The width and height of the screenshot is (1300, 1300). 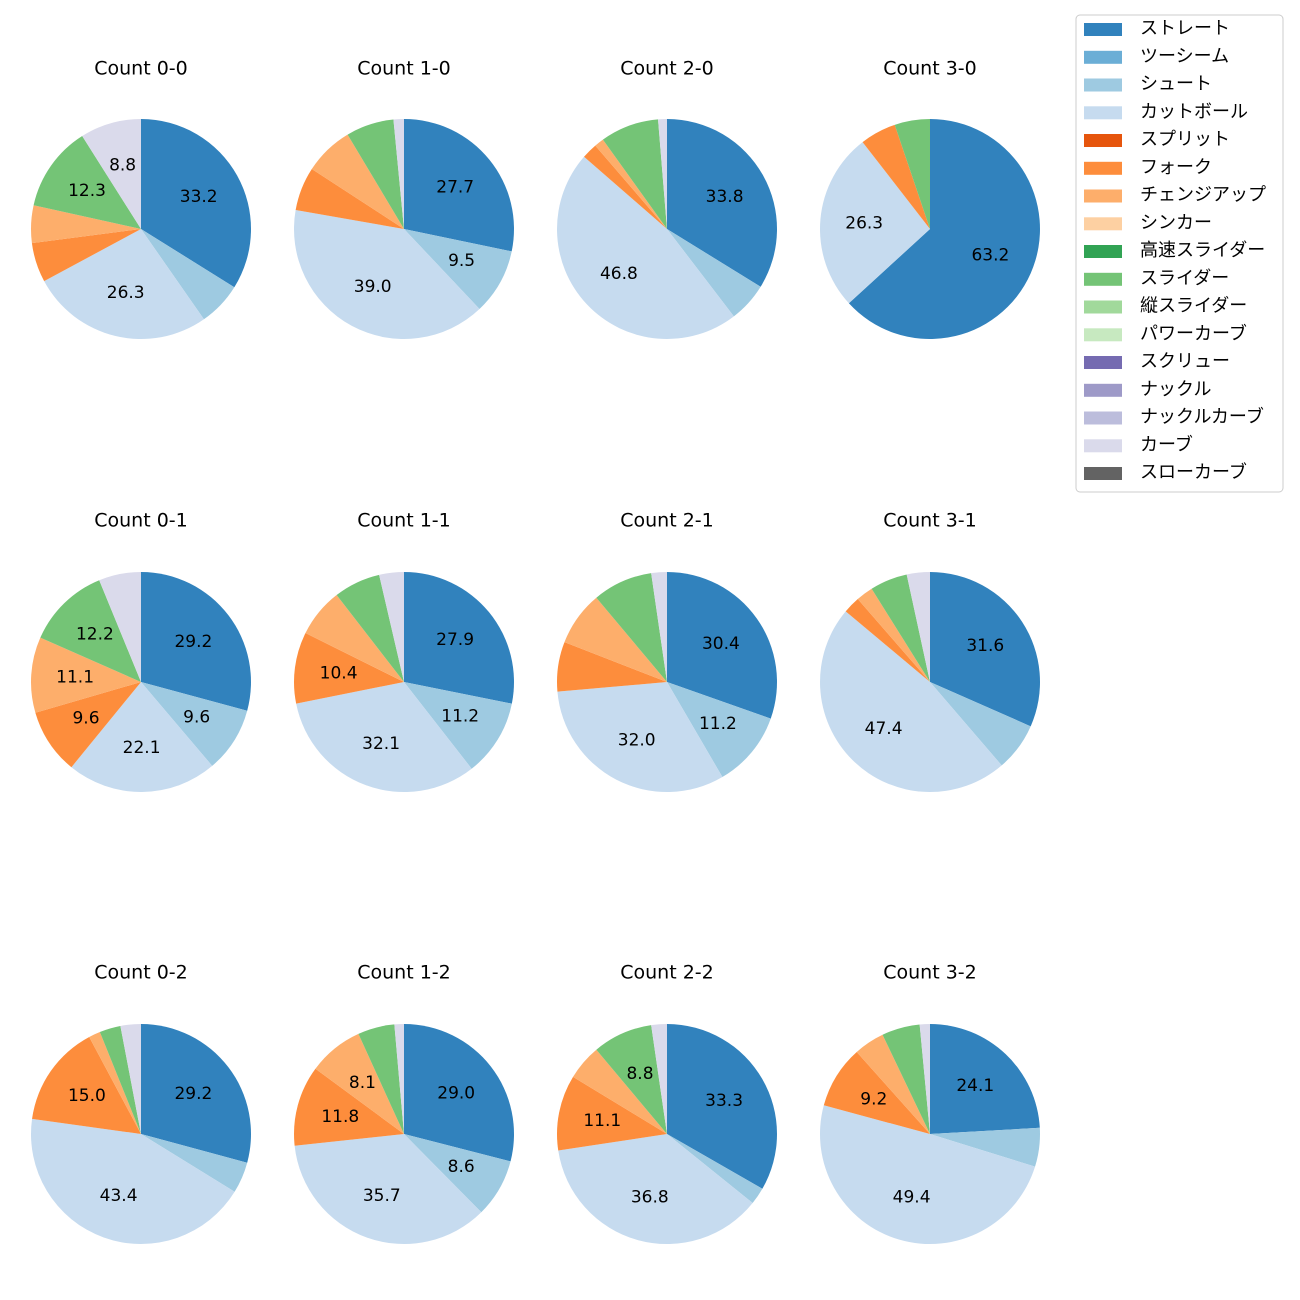 I want to click on slice-label: 35.7, so click(x=382, y=1196).